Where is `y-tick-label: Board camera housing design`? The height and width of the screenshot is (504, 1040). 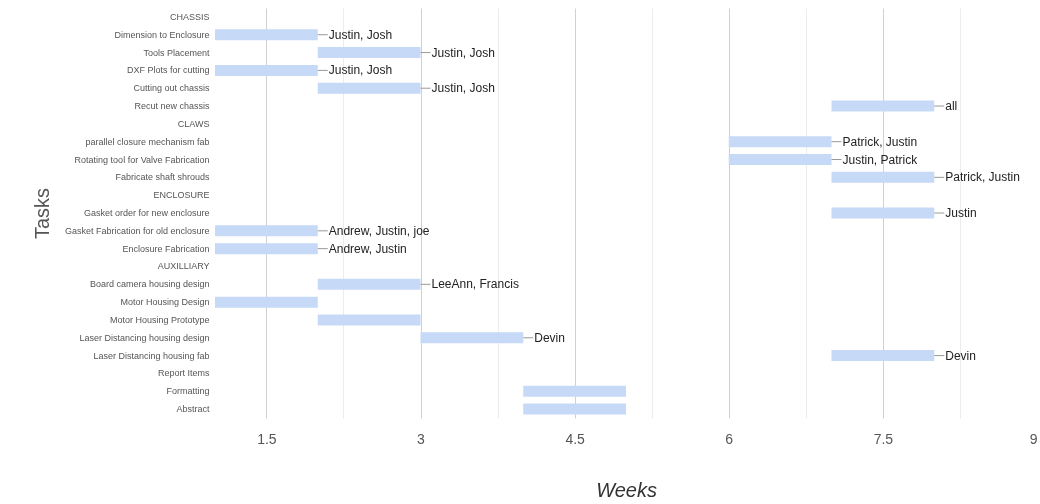 y-tick-label: Board camera housing design is located at coordinates (149, 284).